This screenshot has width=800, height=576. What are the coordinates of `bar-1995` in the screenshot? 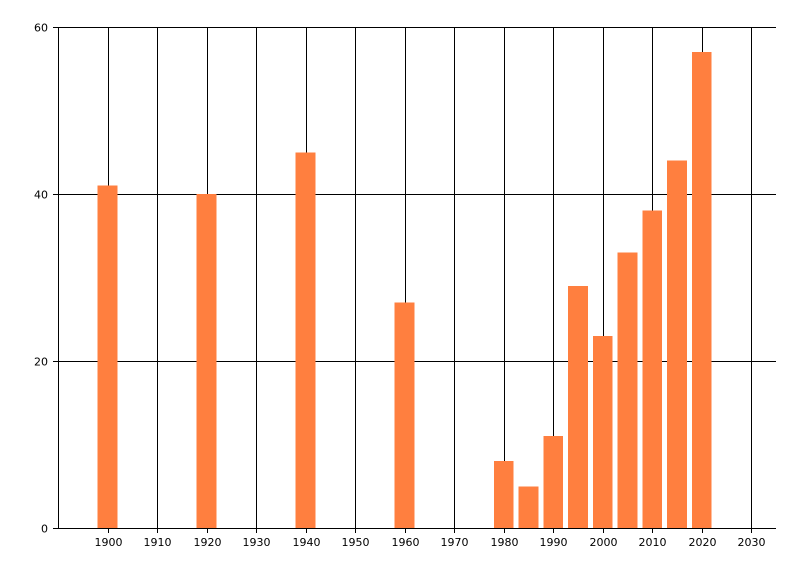 It's located at (578, 406).